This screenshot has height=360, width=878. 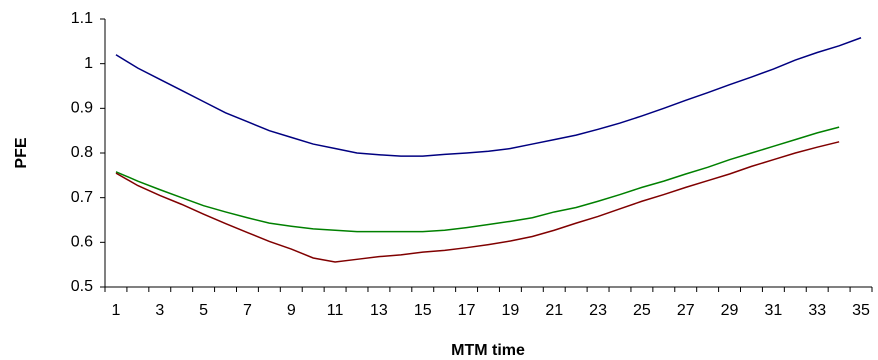 What do you see at coordinates (423, 310) in the screenshot?
I see `x-tick-label: 15` at bounding box center [423, 310].